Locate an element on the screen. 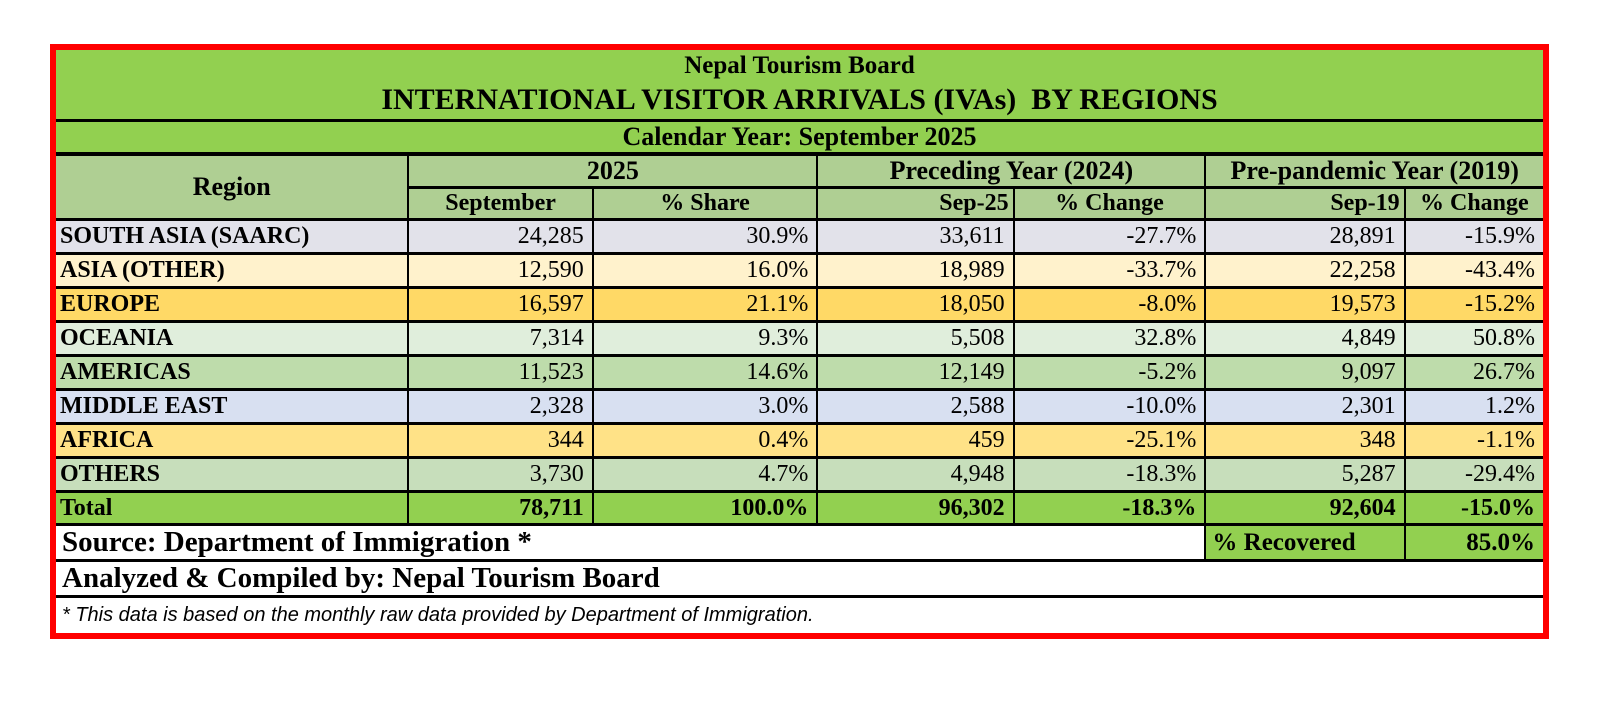 This screenshot has height=724, width=1600. subtitle-row: Calendar Year: September 2025 is located at coordinates (799, 137).